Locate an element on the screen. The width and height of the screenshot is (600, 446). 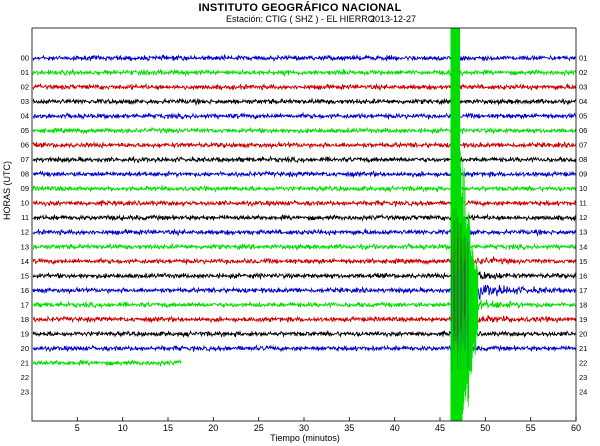
x-tick-labels: 5 10 15 20 25 30 35 40 45 50 55 60 is located at coordinates (328, 425).